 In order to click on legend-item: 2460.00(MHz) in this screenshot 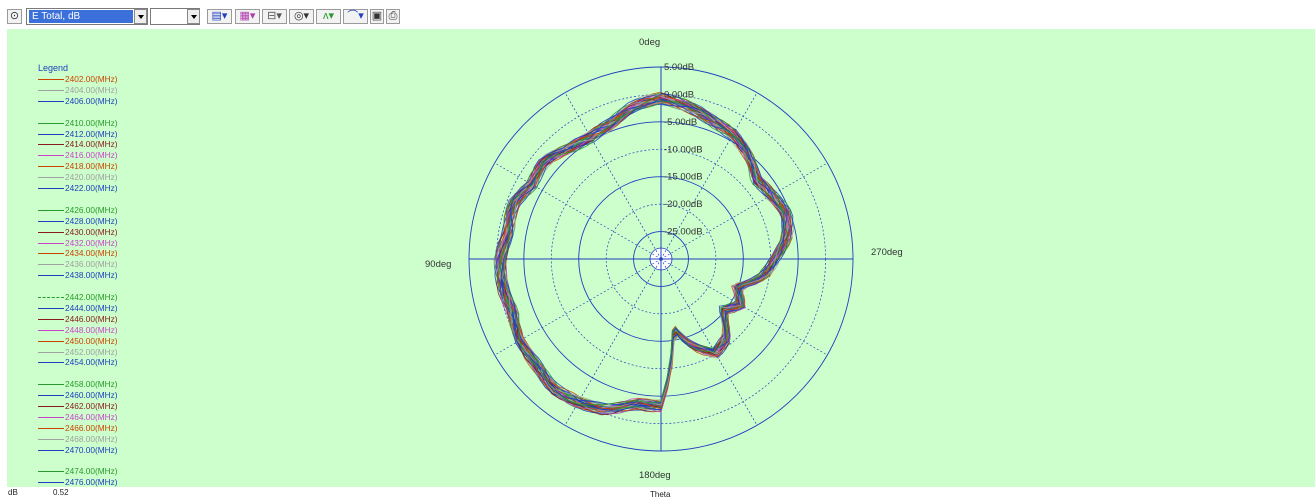, I will do `click(103, 395)`.